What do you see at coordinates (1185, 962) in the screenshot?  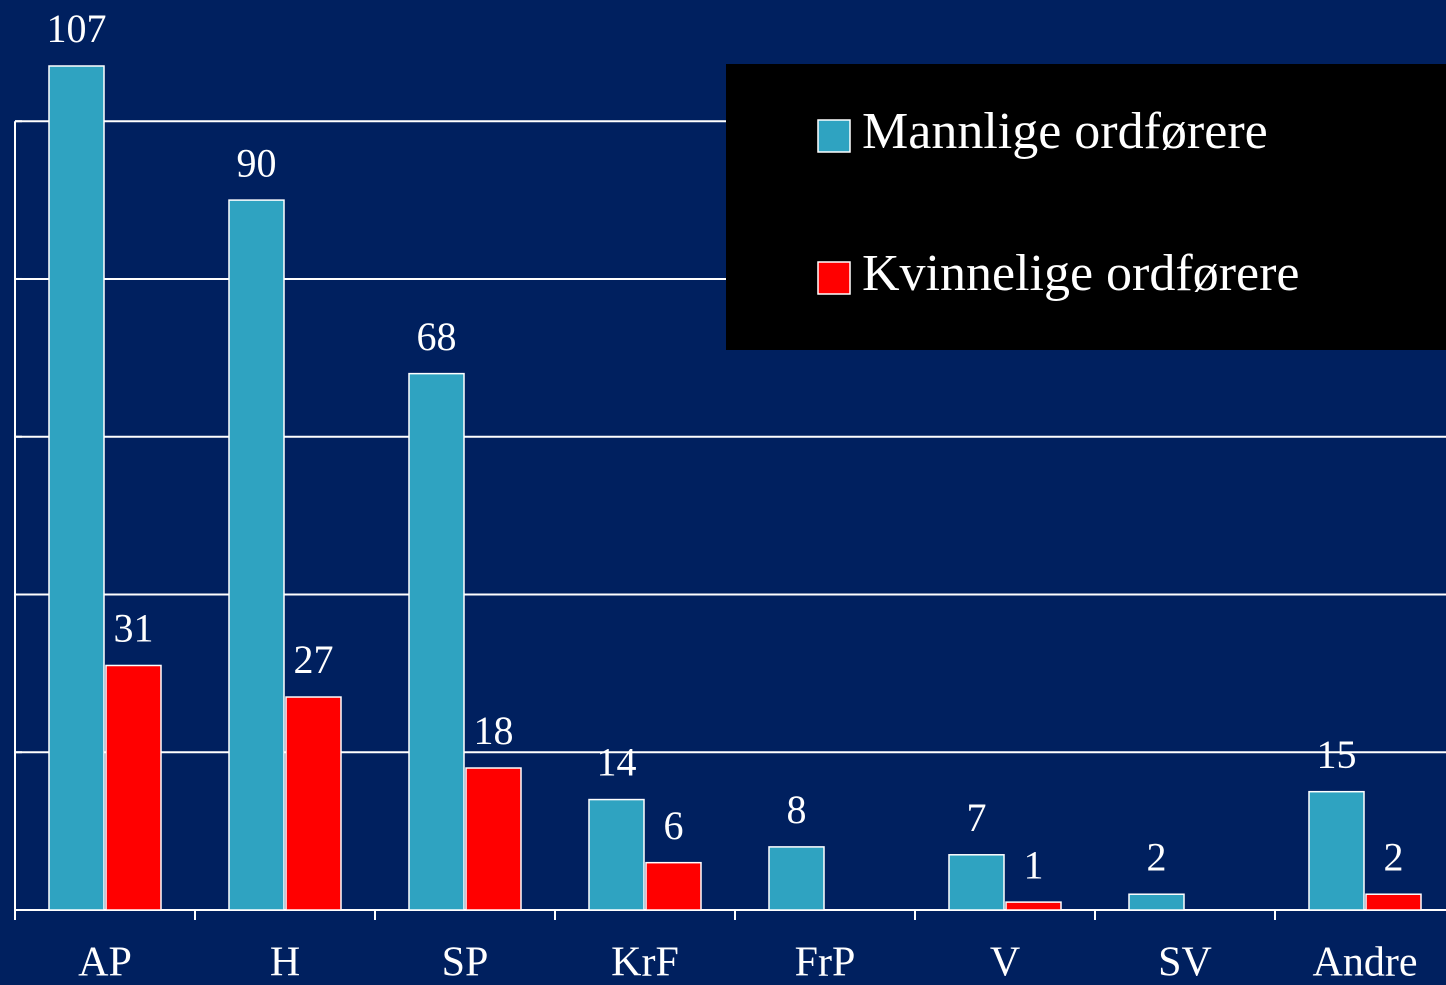 I see `x-tick-label: SV` at bounding box center [1185, 962].